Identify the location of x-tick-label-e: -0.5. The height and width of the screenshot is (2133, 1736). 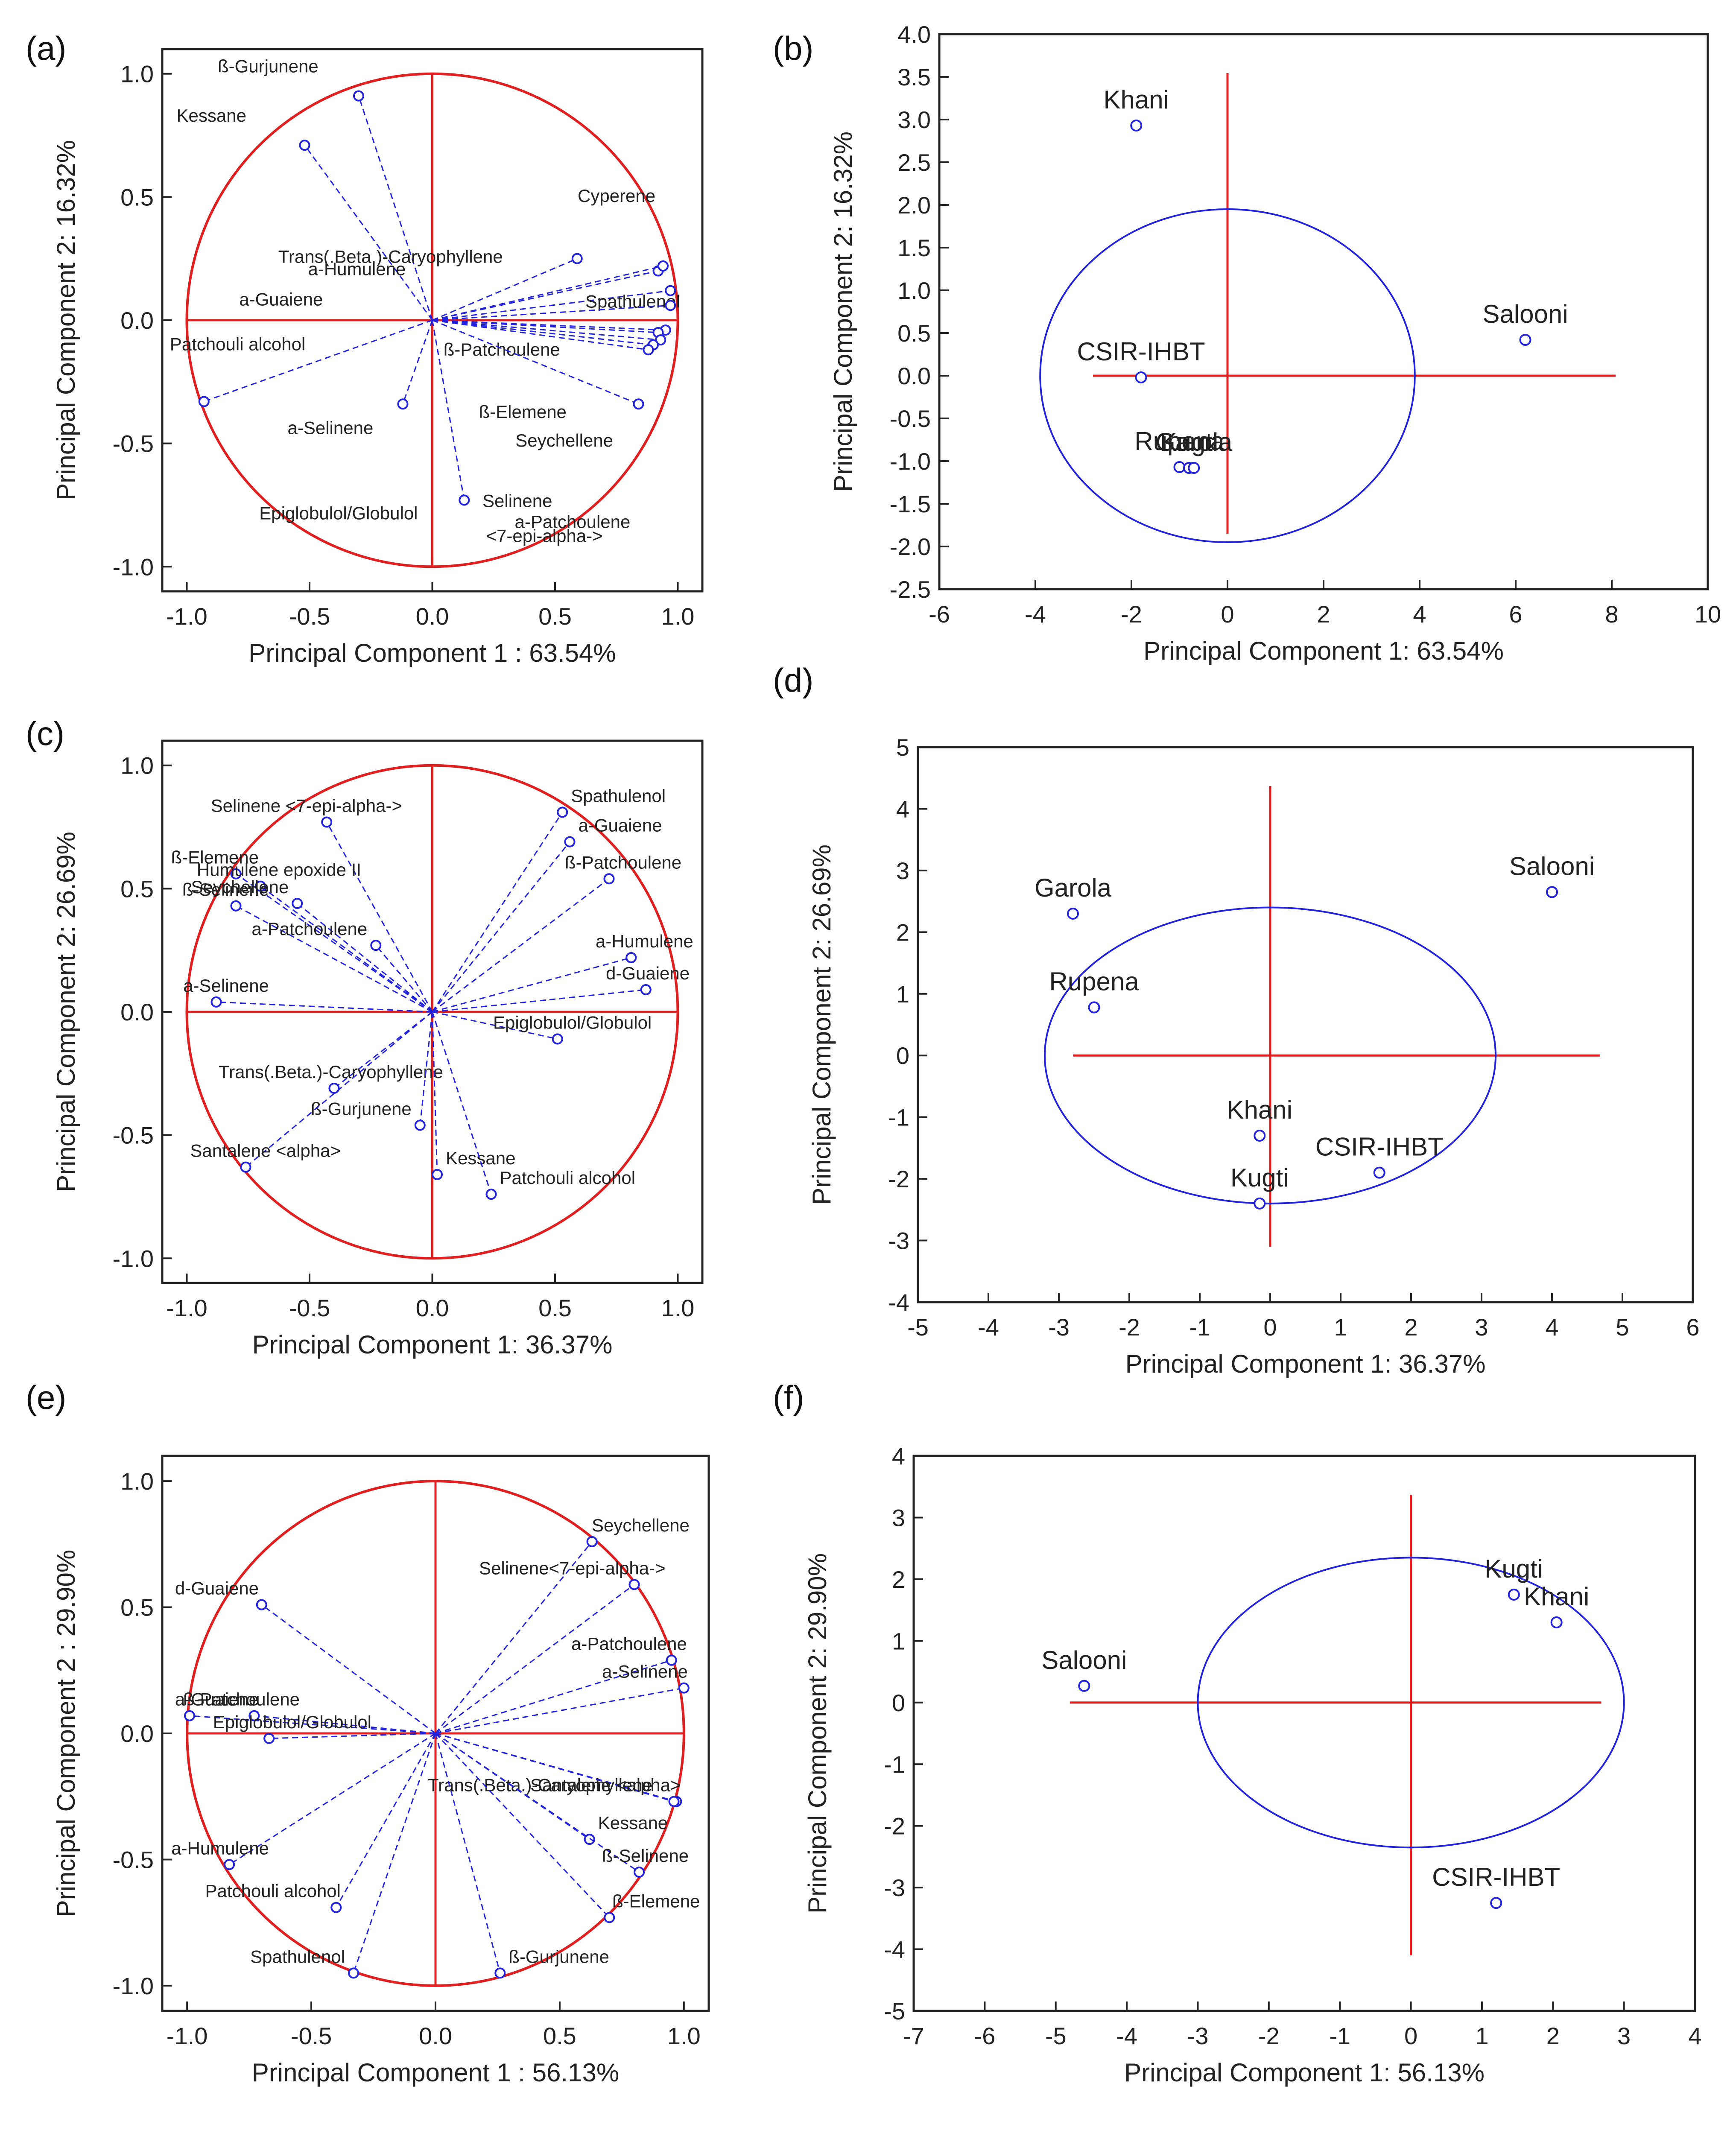
(312, 2035).